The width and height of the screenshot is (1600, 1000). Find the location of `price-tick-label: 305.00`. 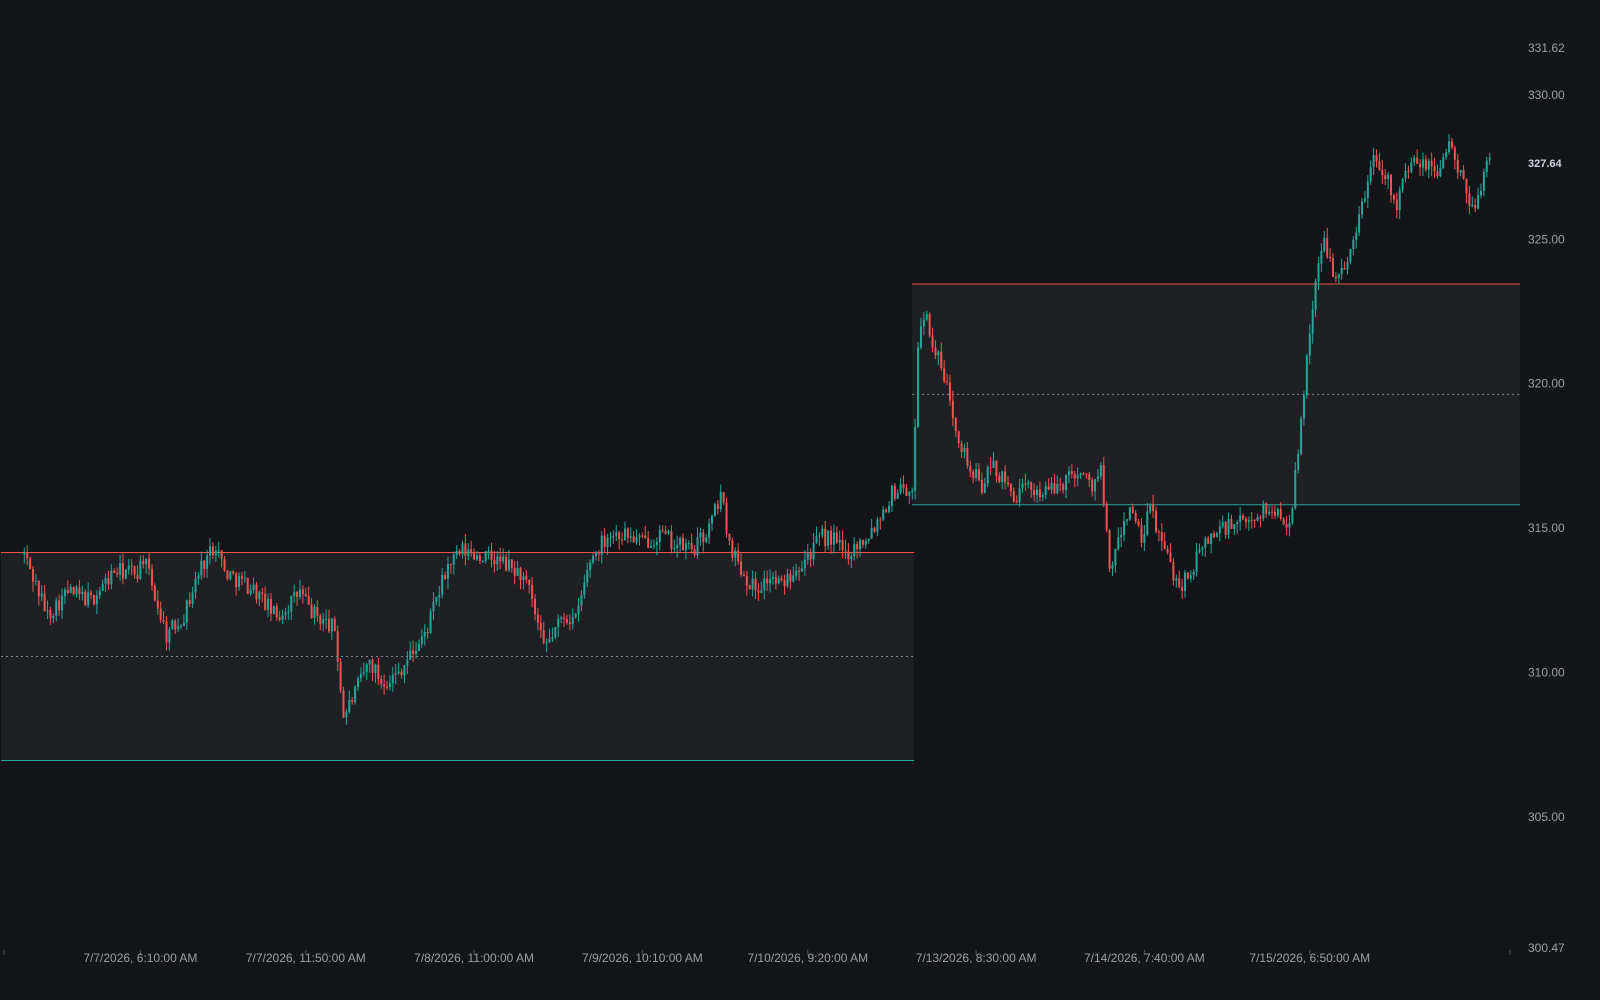

price-tick-label: 305.00 is located at coordinates (1546, 817).